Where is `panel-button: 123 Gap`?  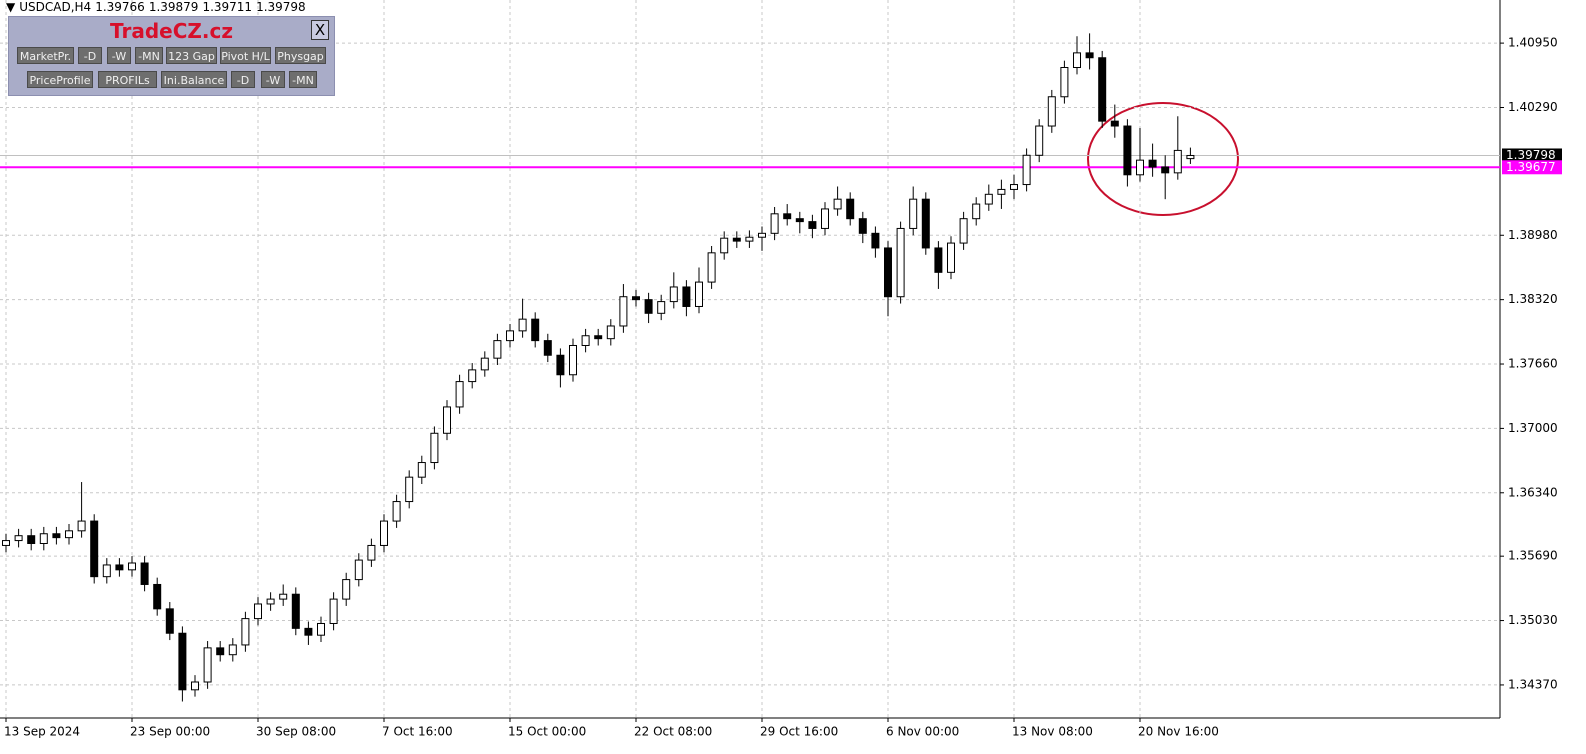
panel-button: 123 Gap is located at coordinates (191, 55).